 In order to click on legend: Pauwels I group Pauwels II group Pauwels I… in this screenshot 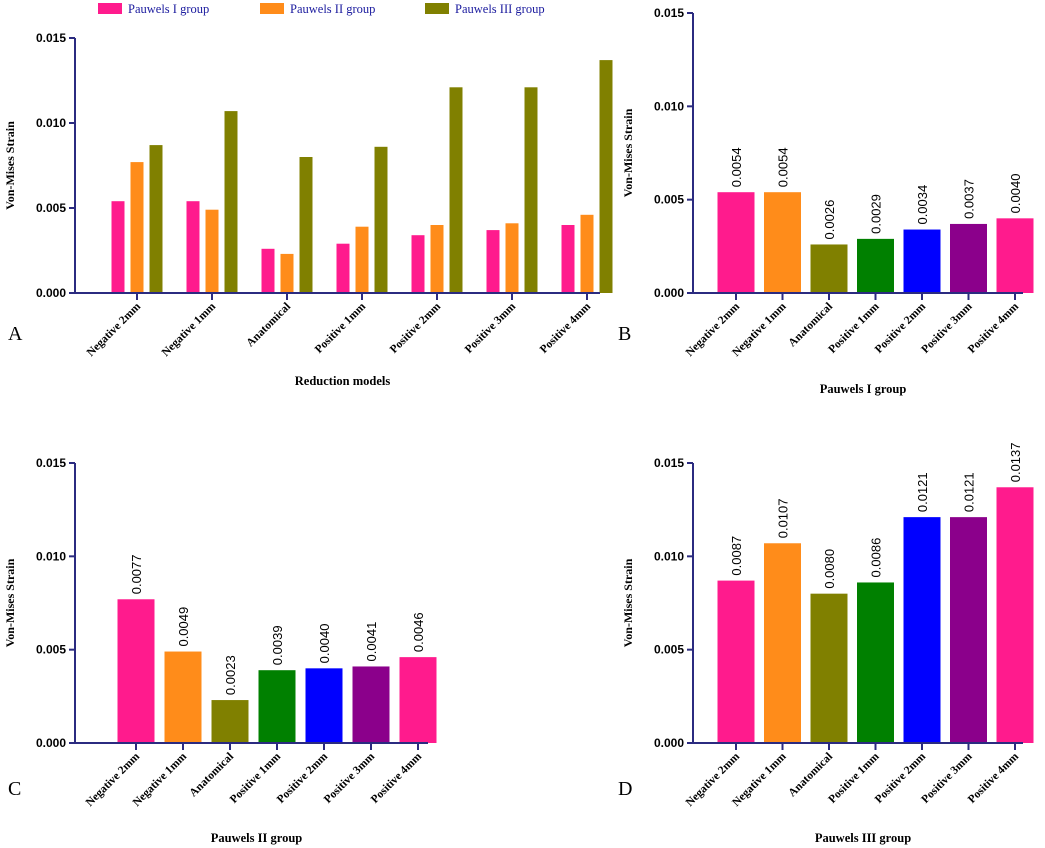, I will do `click(321, 9)`.